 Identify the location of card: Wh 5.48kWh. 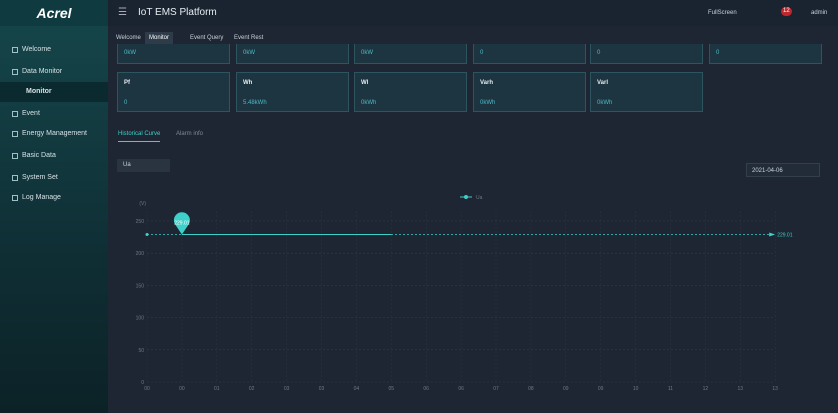
(292, 92).